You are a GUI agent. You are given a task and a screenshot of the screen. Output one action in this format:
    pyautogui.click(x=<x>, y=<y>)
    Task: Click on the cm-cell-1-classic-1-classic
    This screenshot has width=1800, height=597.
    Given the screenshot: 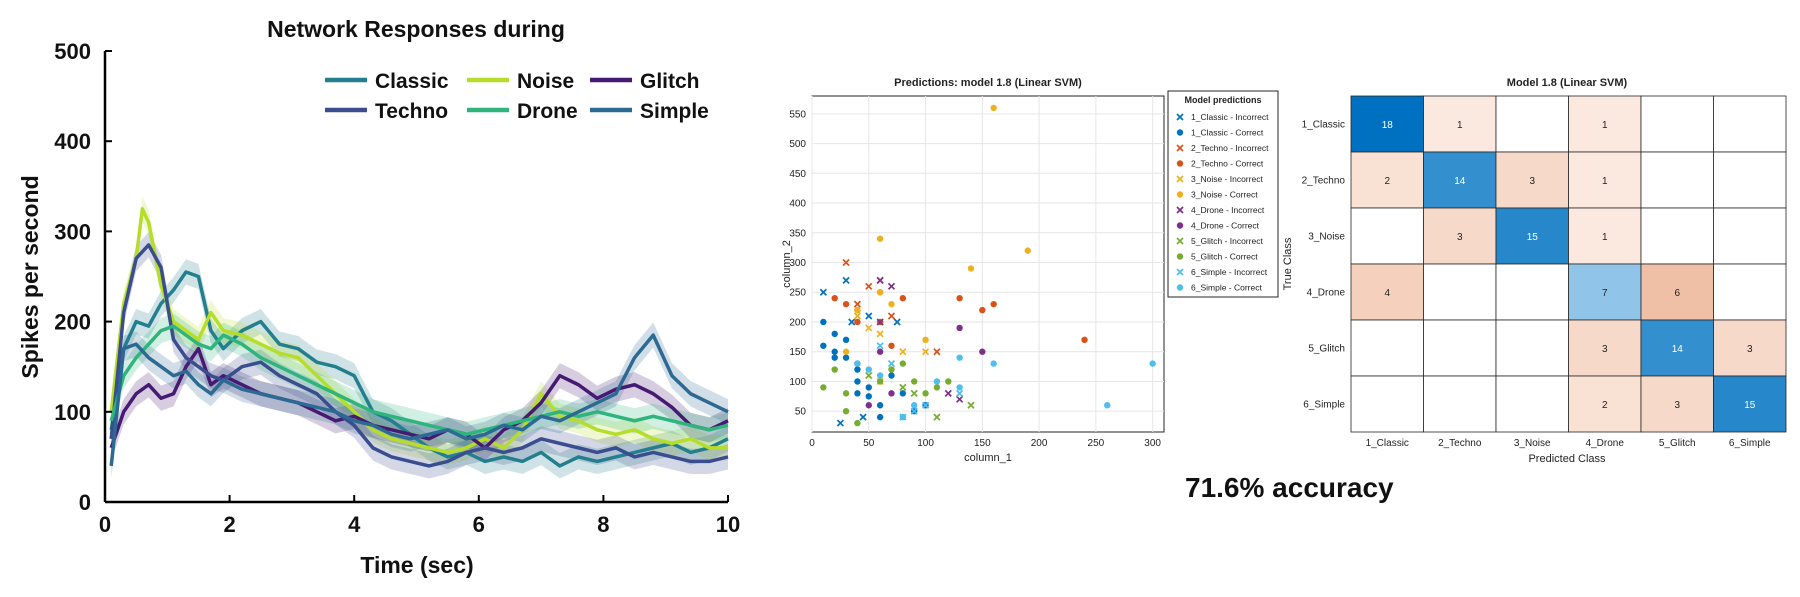 What is the action you would take?
    pyautogui.click(x=1387, y=124)
    